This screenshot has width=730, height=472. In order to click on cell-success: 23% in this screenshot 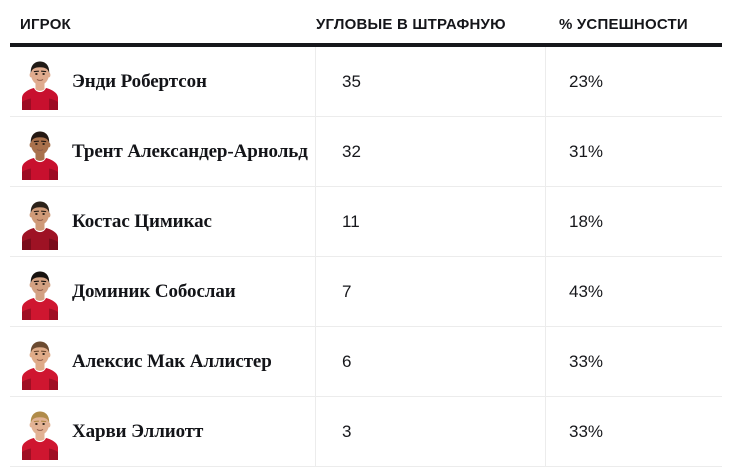, I will do `click(633, 82)`.